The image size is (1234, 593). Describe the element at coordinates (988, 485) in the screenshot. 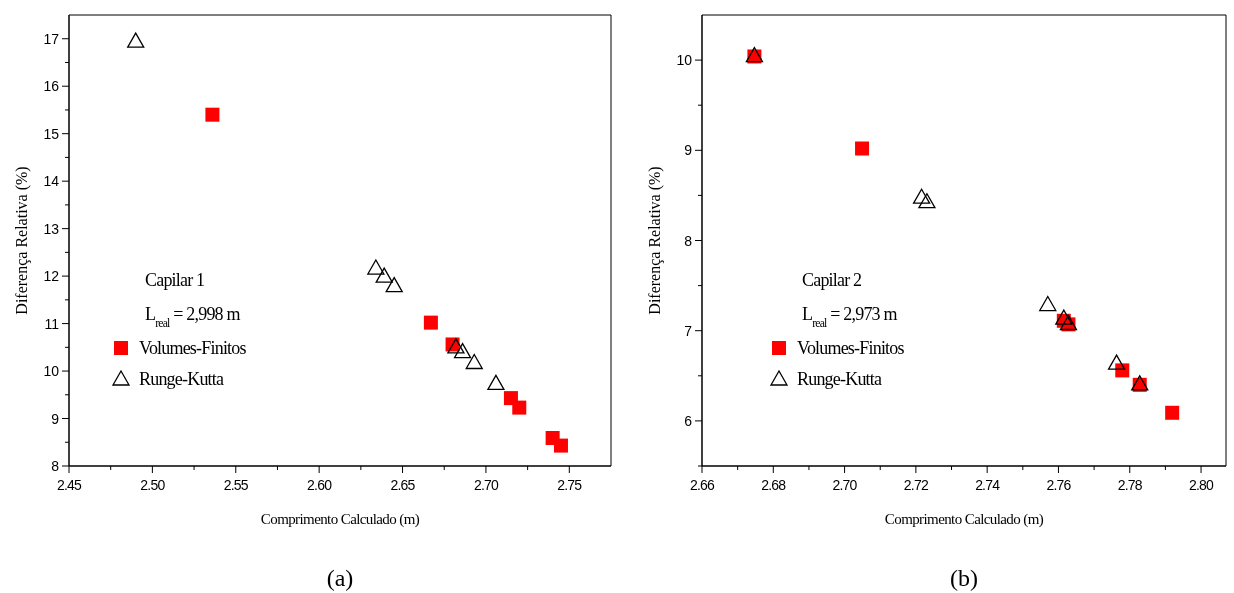

I see `x-tick-label: 2.74` at that location.